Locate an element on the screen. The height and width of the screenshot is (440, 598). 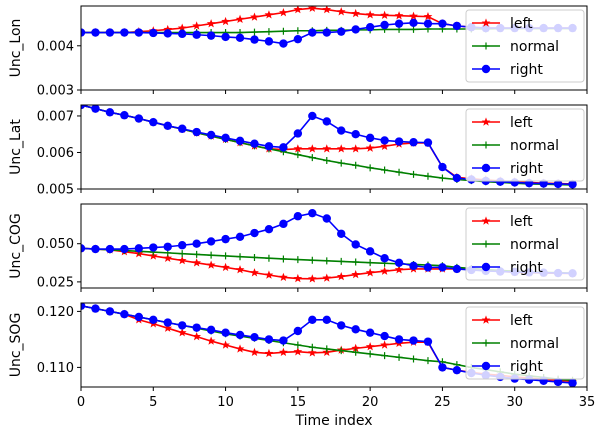
legend-box is located at coordinates (525, 145).